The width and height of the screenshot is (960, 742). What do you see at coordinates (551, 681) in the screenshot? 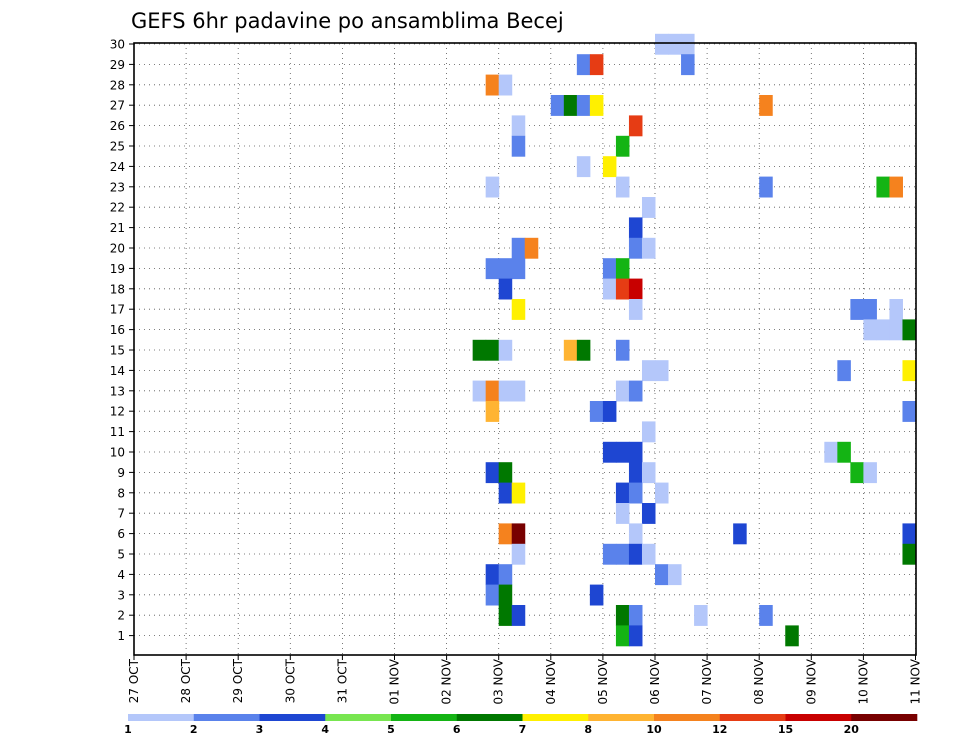
I see `x-tick-label: 04 NOV` at bounding box center [551, 681].